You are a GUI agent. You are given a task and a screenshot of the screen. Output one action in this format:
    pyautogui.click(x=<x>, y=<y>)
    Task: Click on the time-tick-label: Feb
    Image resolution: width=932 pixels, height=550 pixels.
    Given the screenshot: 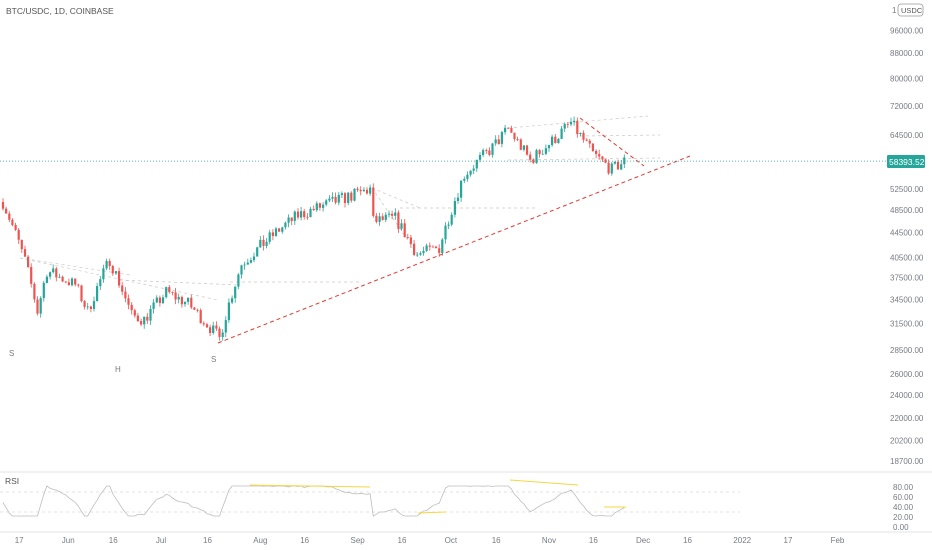 What is the action you would take?
    pyautogui.click(x=838, y=540)
    